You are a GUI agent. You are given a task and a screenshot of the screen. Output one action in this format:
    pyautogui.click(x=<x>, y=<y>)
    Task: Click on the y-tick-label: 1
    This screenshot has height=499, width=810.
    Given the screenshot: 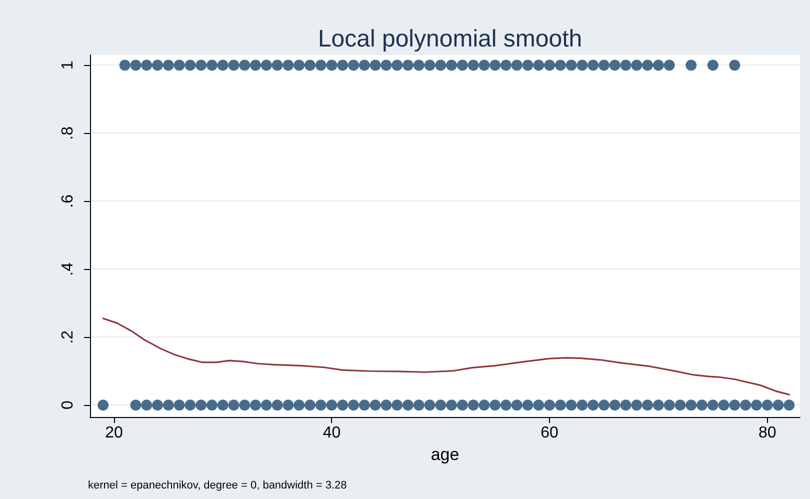 What is the action you would take?
    pyautogui.click(x=68, y=65)
    